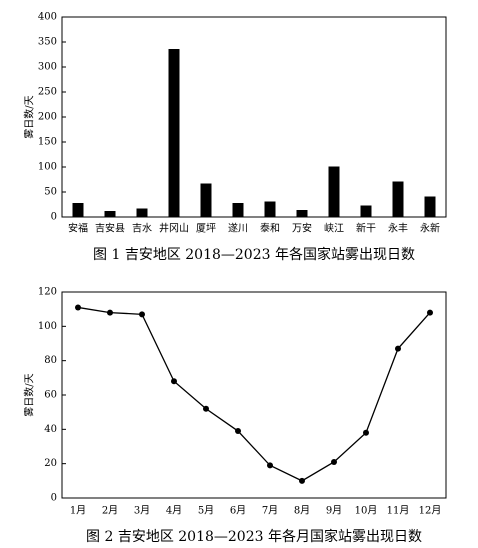 This screenshot has height=548, width=478. I want to click on caption: 图 1 吉安地区 2018—2023 年各国家站雾出现日数, so click(254, 254).